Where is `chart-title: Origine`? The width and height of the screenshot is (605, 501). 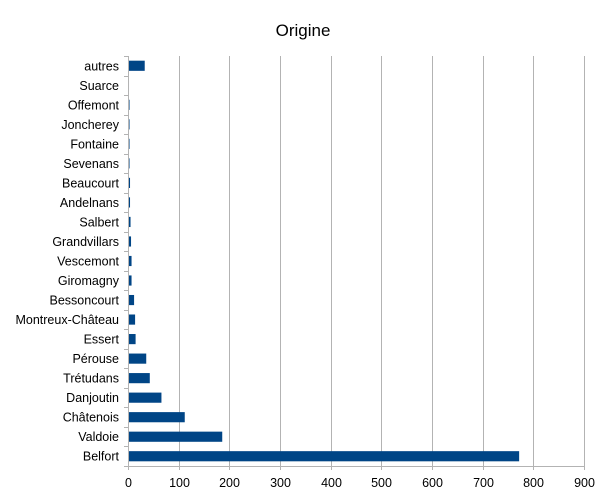
chart-title: Origine is located at coordinates (303, 30).